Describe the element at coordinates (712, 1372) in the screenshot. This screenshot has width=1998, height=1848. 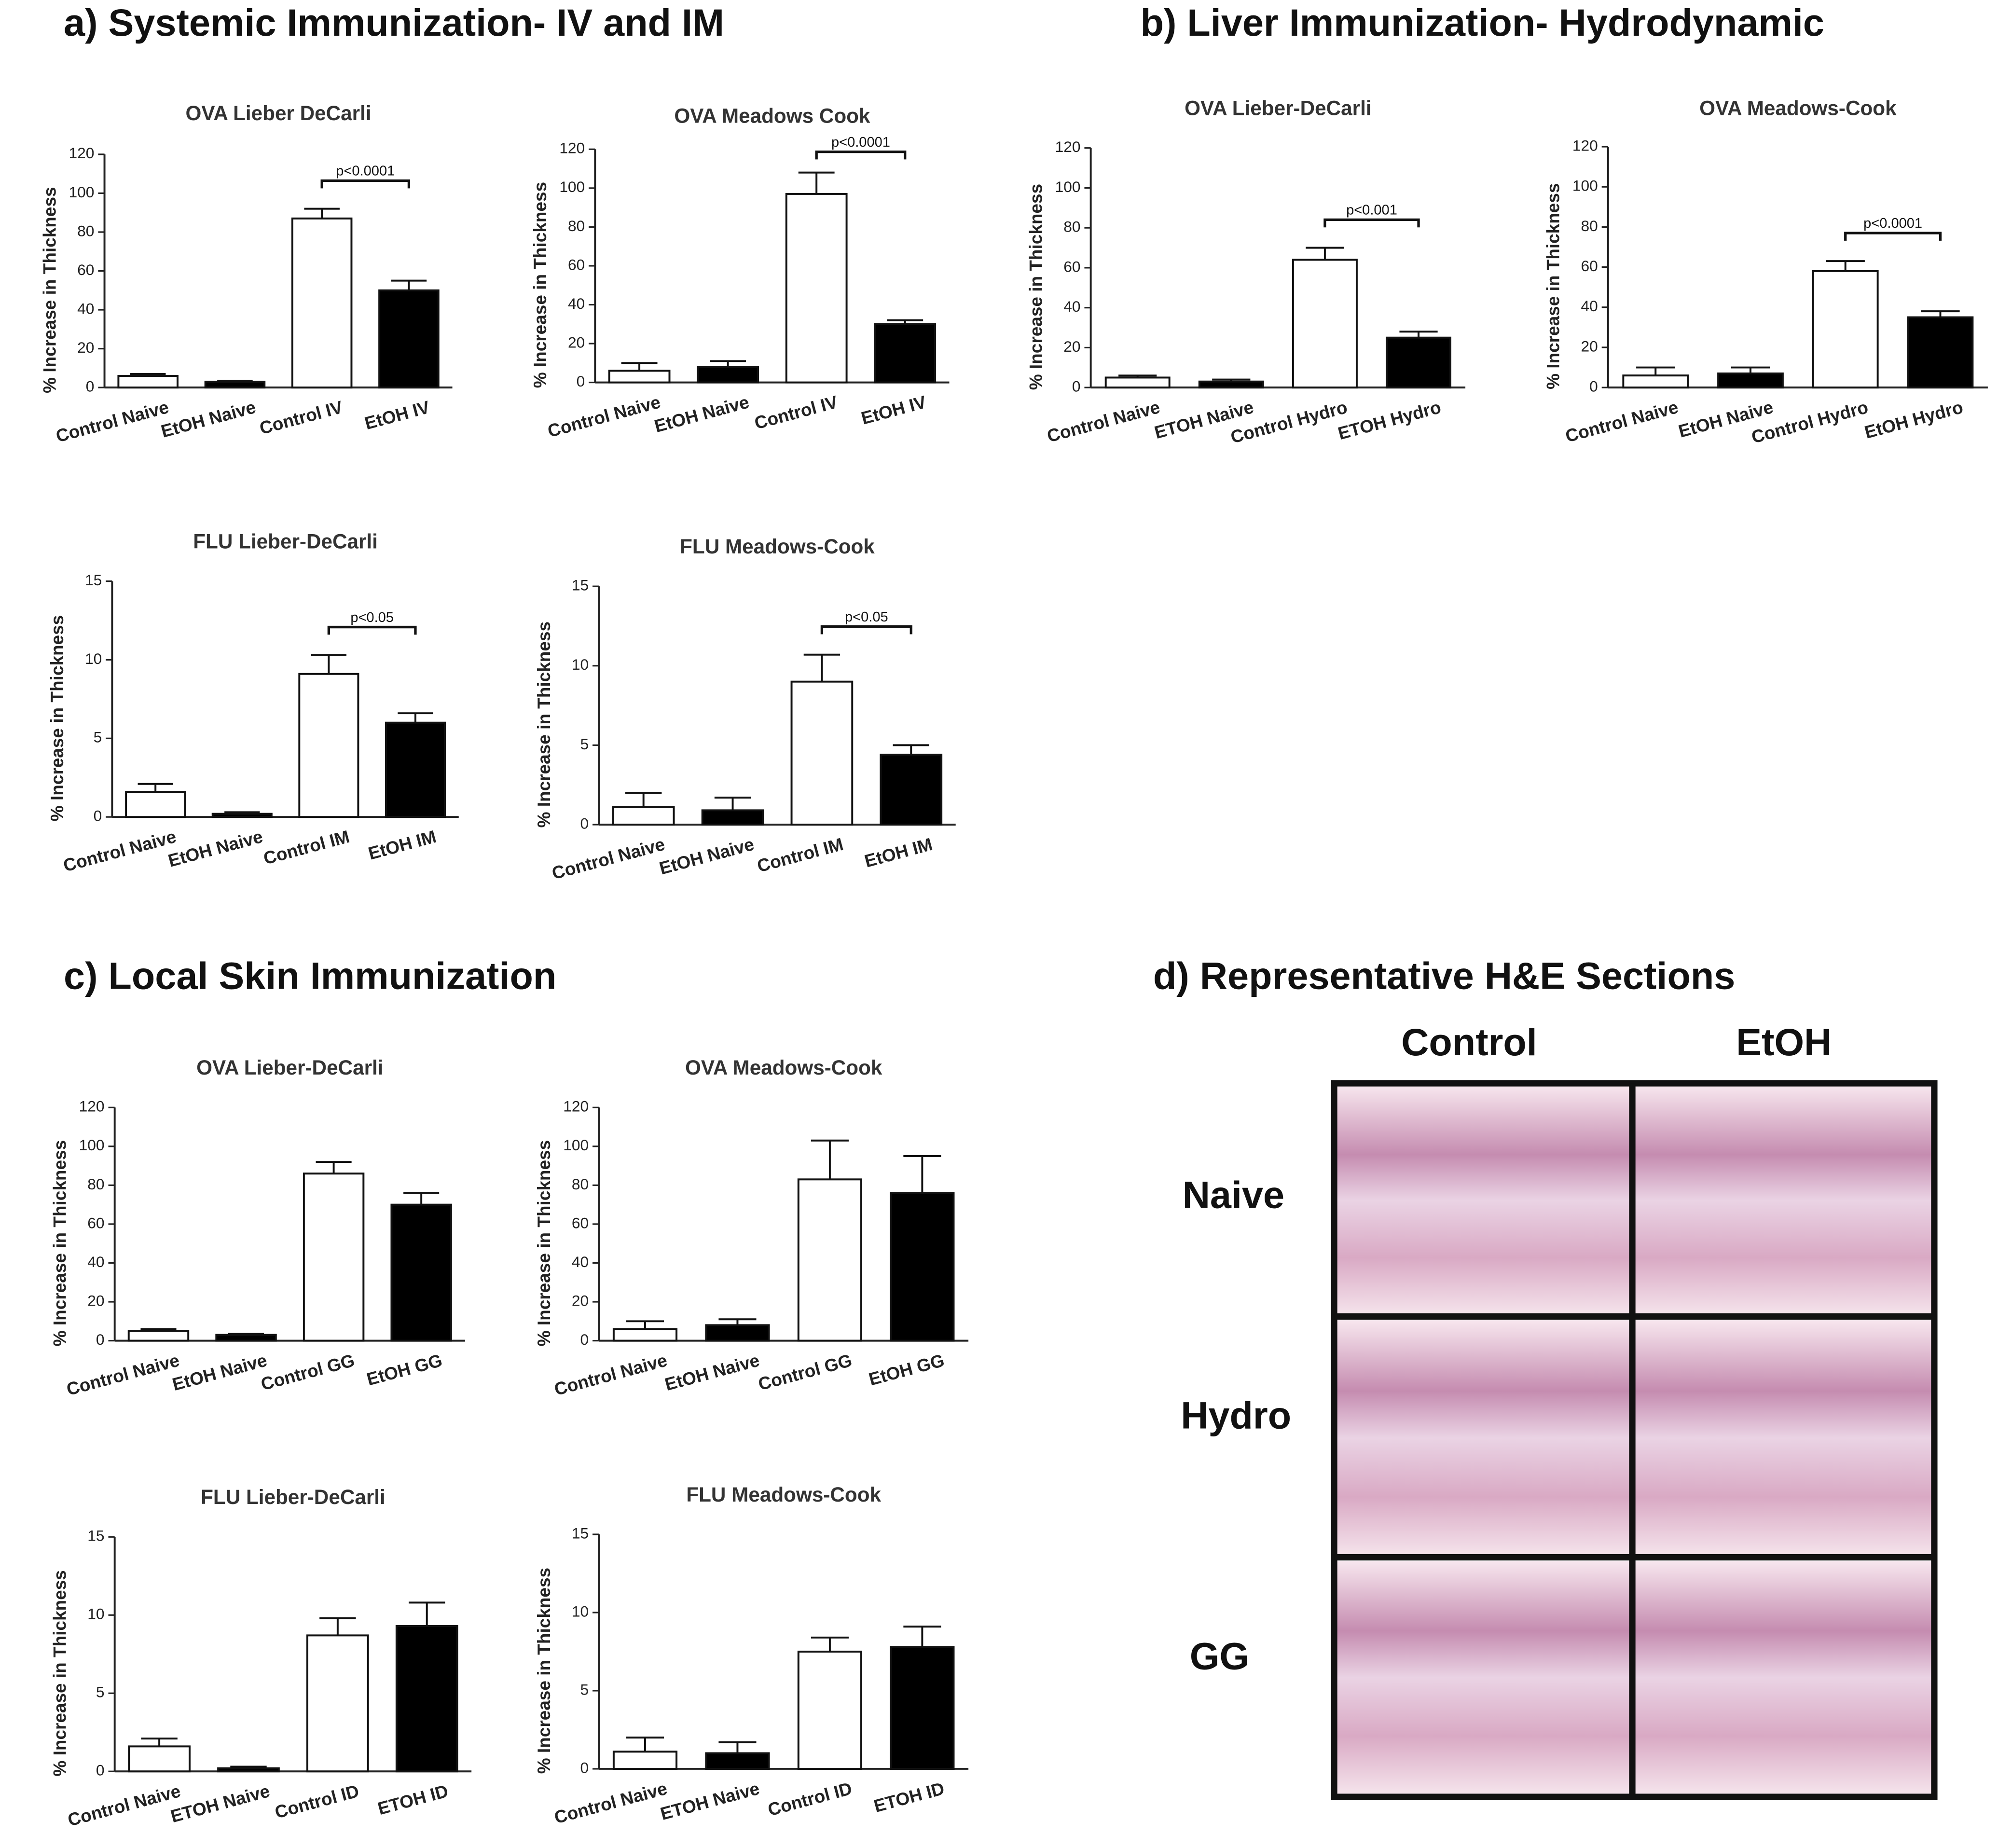
I see `x-tick-label: EtOH Naive` at that location.